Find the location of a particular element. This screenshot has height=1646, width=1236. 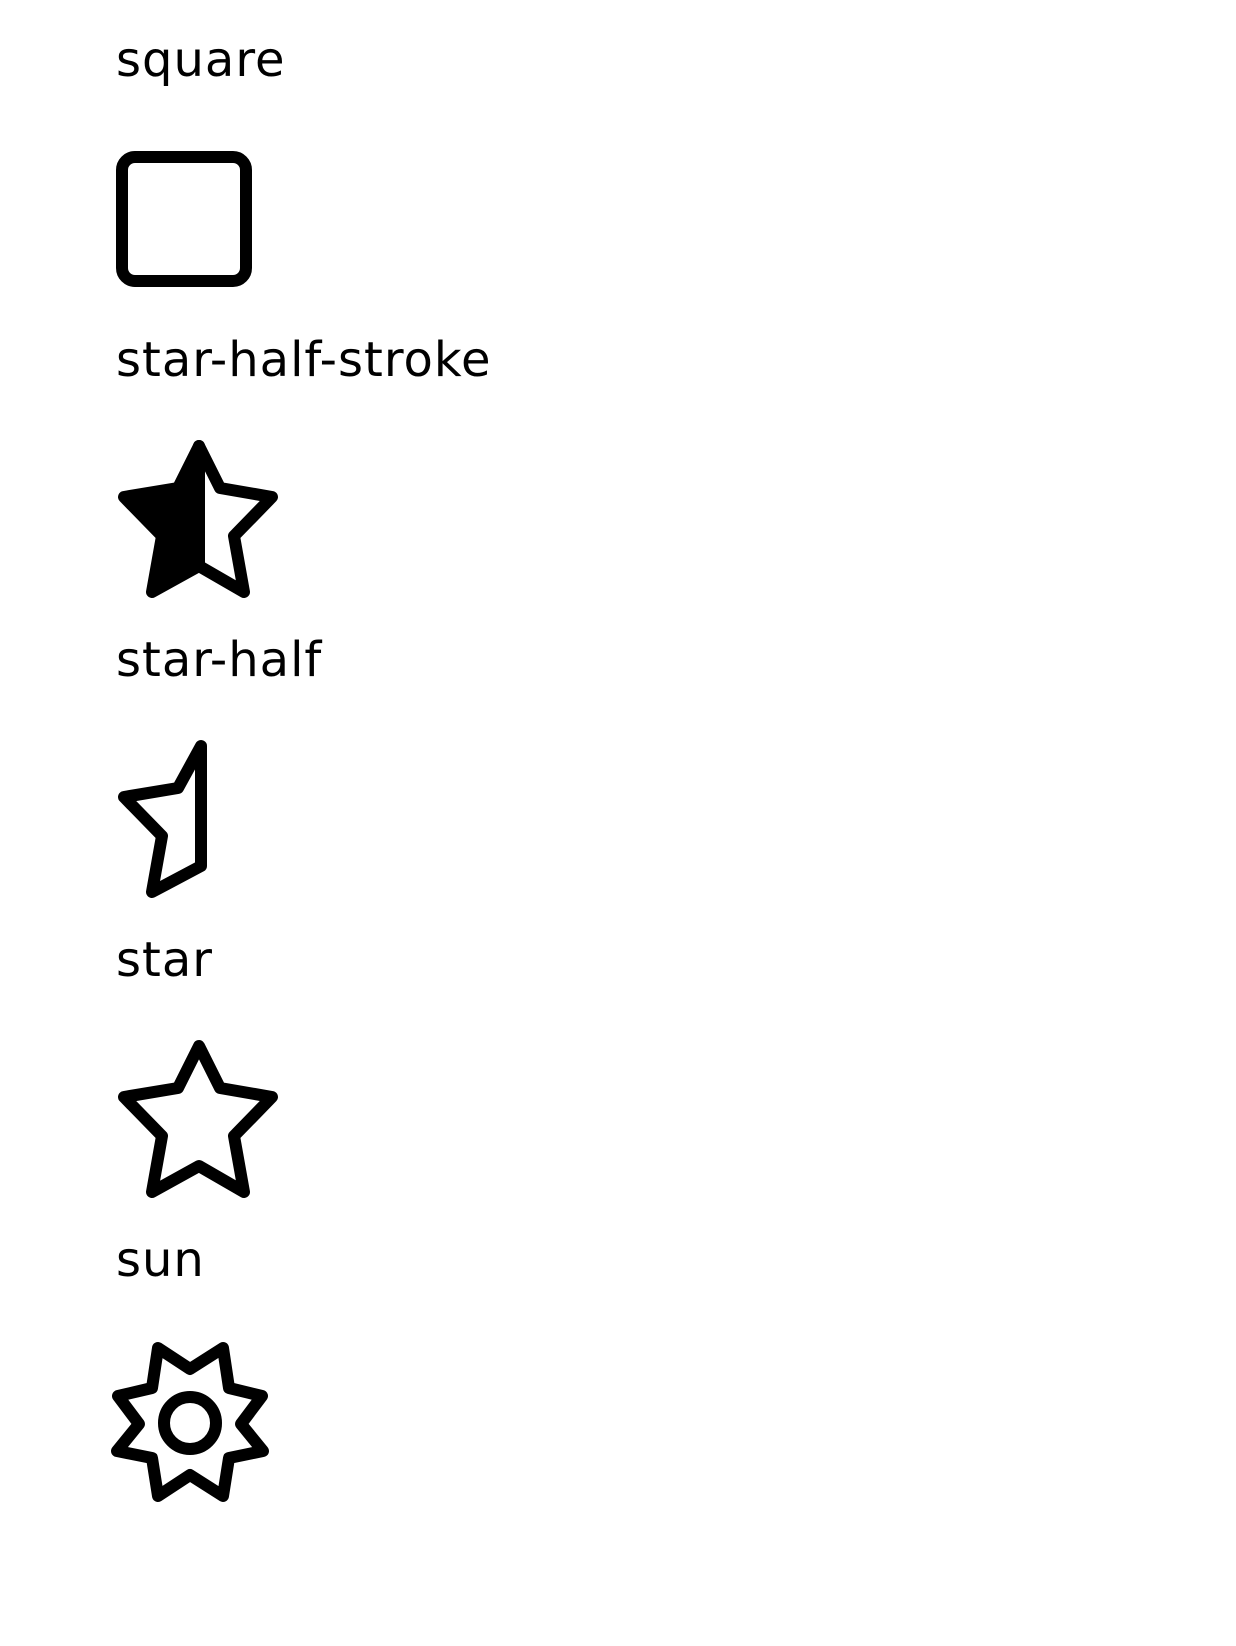

icon-entry-star-half: star-half is located at coordinates (566, 750).